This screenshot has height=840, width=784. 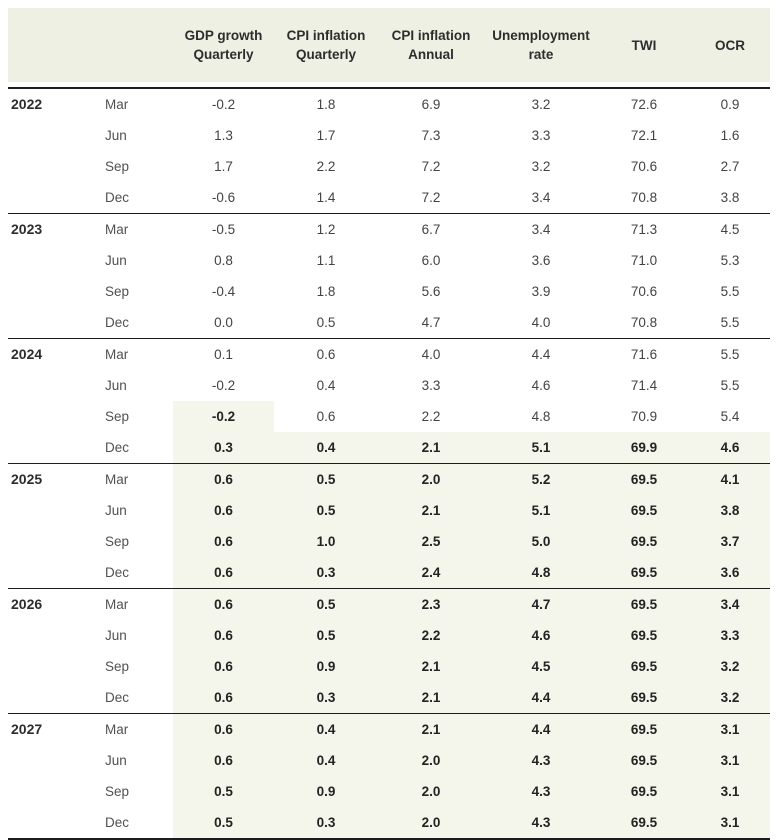 I want to click on table-row-2023-jun: Jun 0.8 1.1 6.0 3.6 71.0 5.3, so click(x=389, y=260).